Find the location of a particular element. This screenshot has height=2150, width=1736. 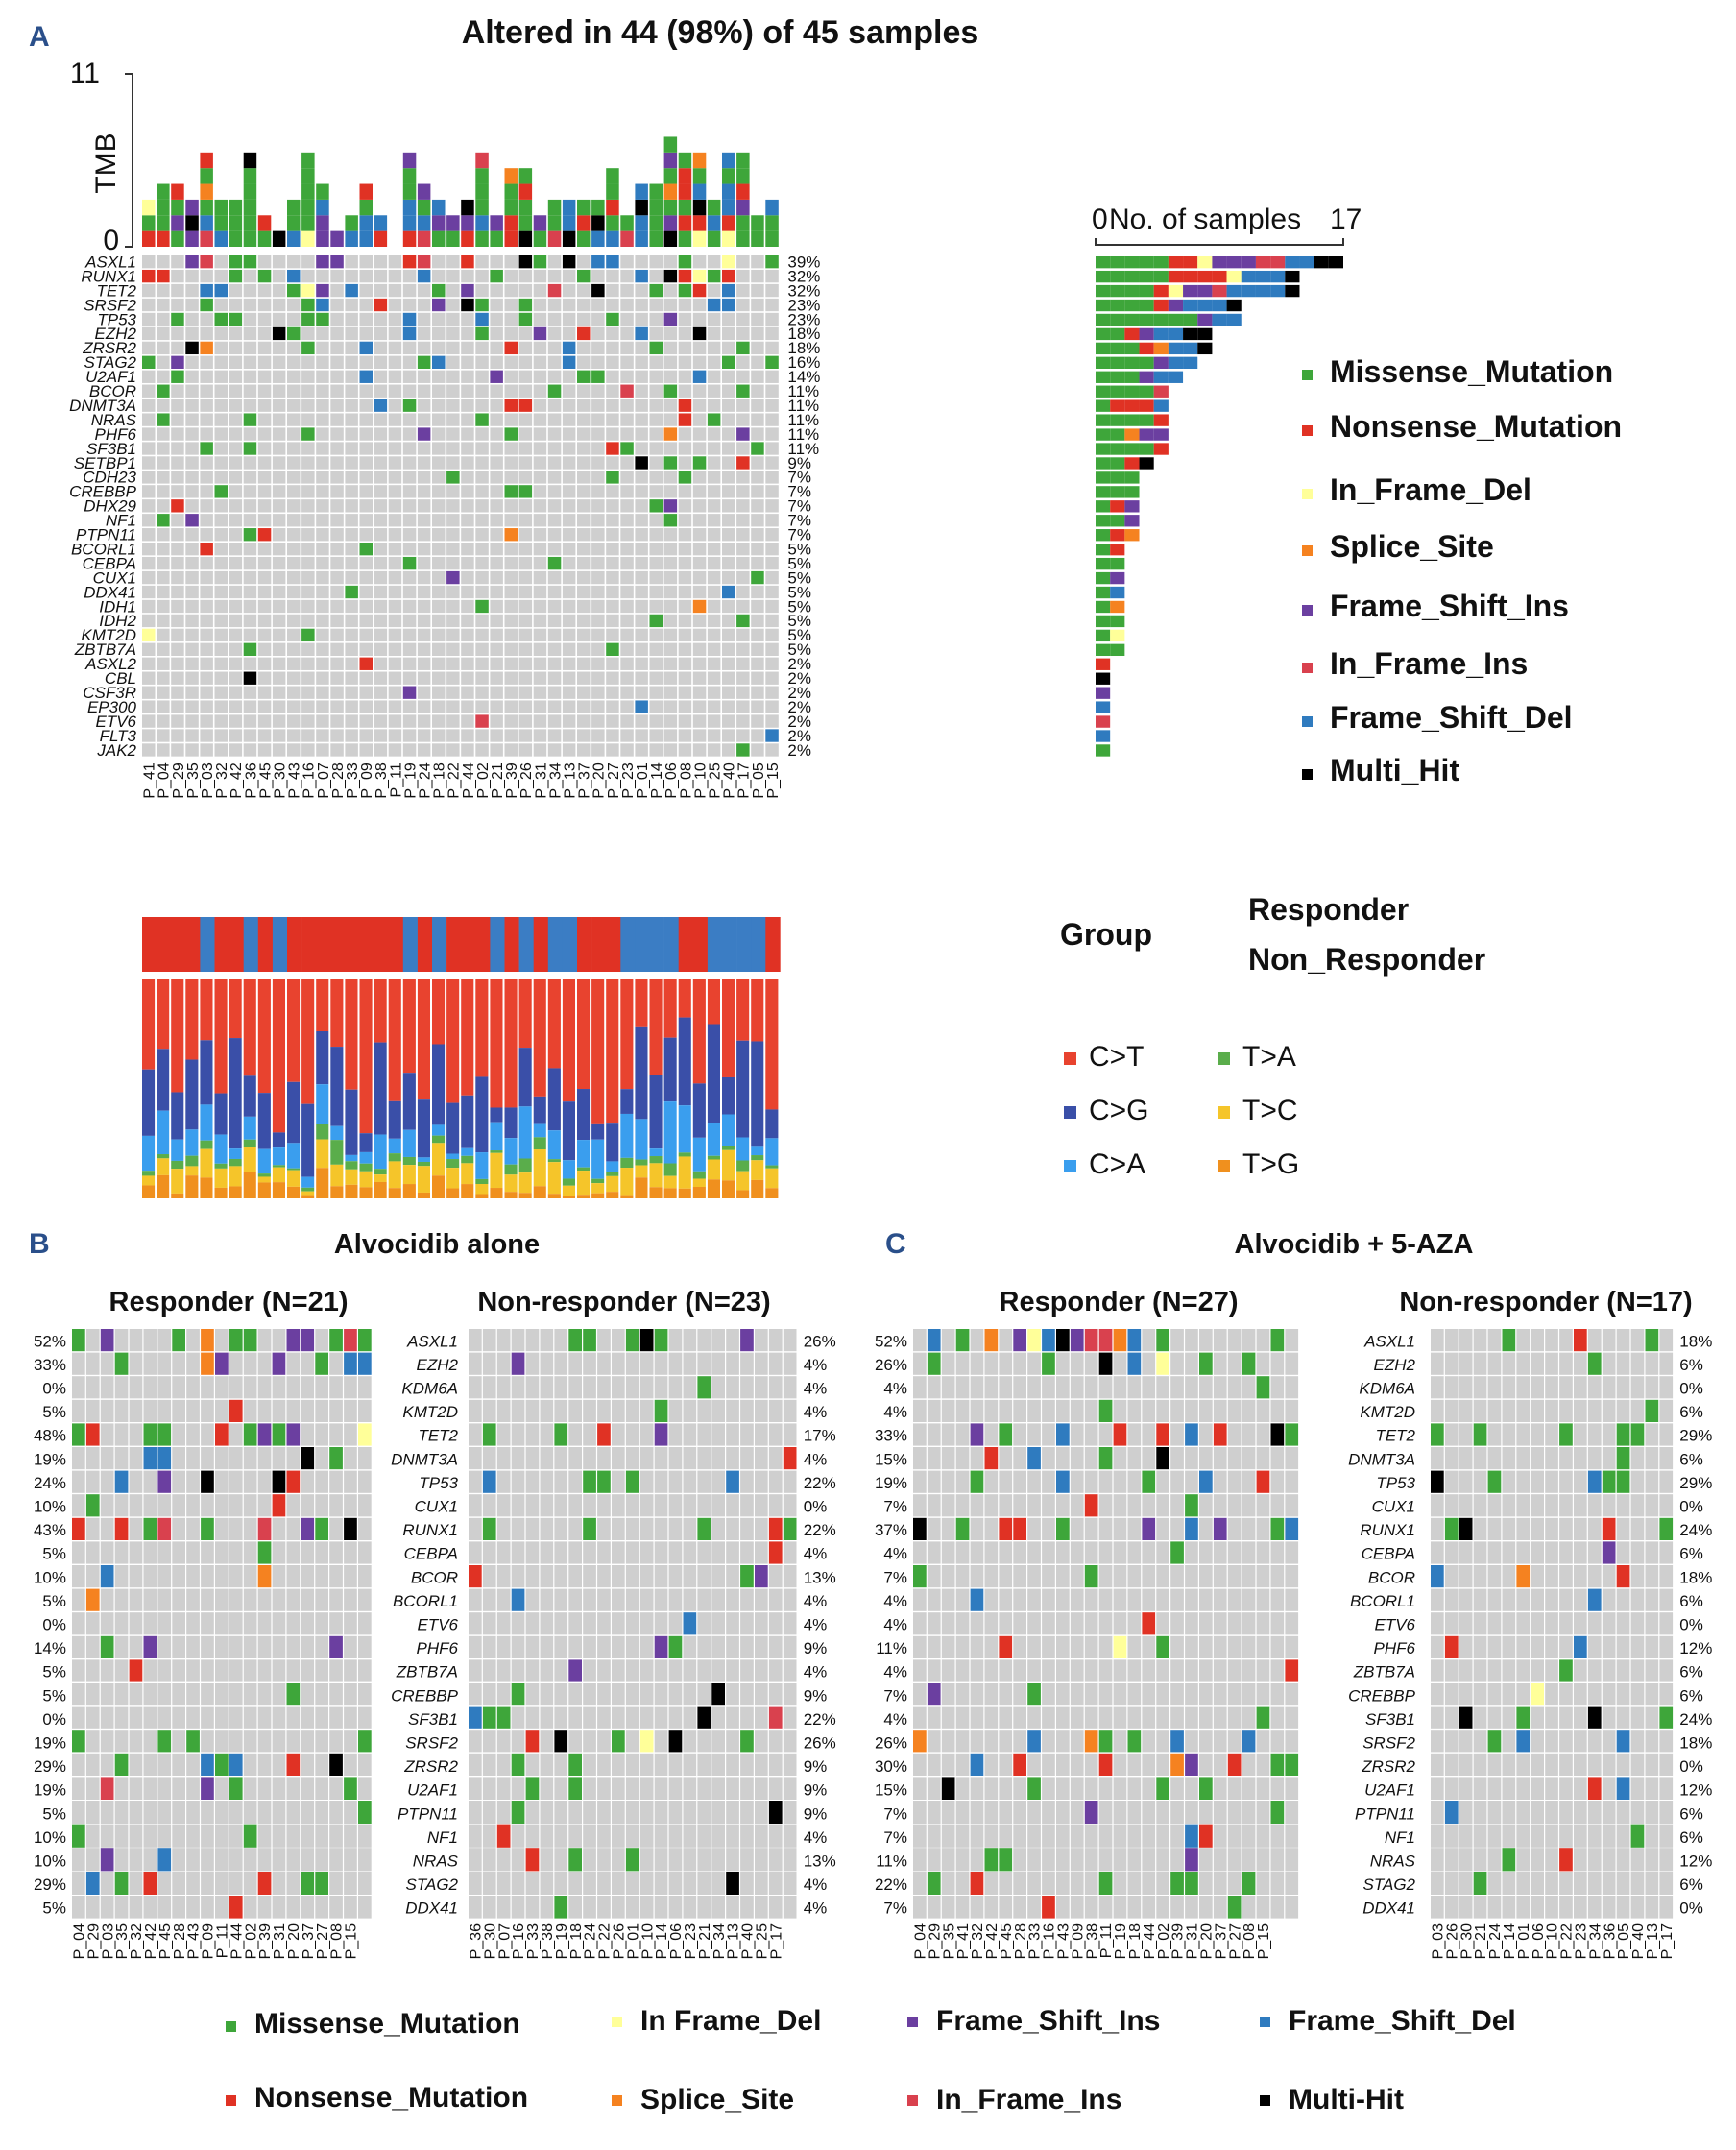

group-cell-non-responder is located at coordinates (744, 945).